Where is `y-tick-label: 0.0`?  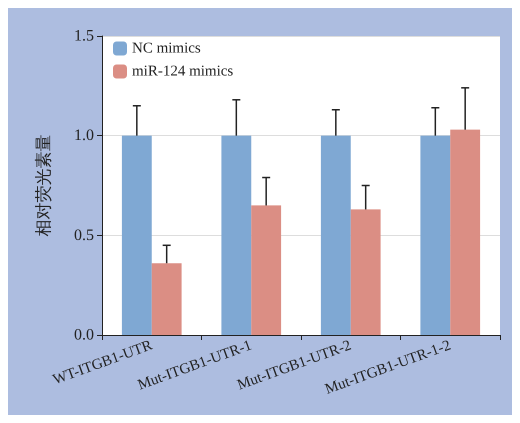
y-tick-label: 0.0 is located at coordinates (84, 335).